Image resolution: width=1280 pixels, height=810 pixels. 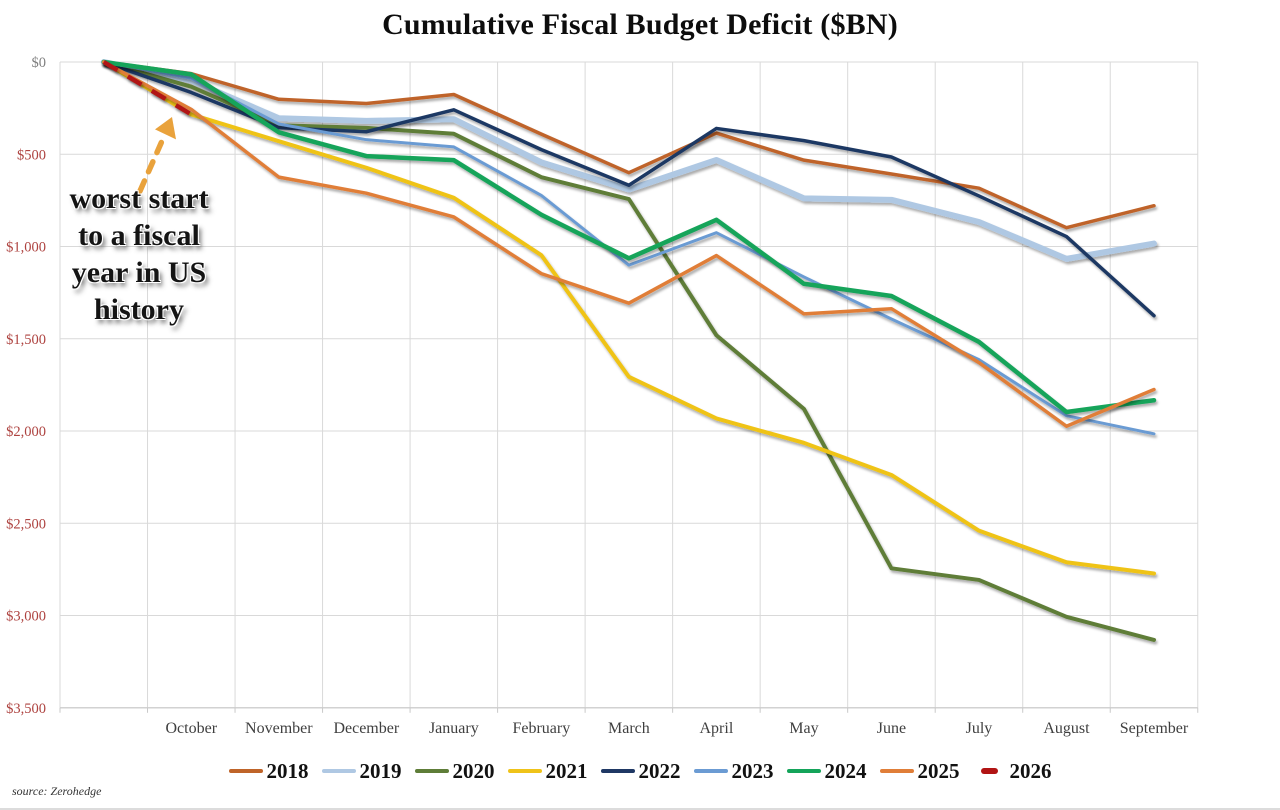 What do you see at coordinates (717, 728) in the screenshot?
I see `x-axis-label: April` at bounding box center [717, 728].